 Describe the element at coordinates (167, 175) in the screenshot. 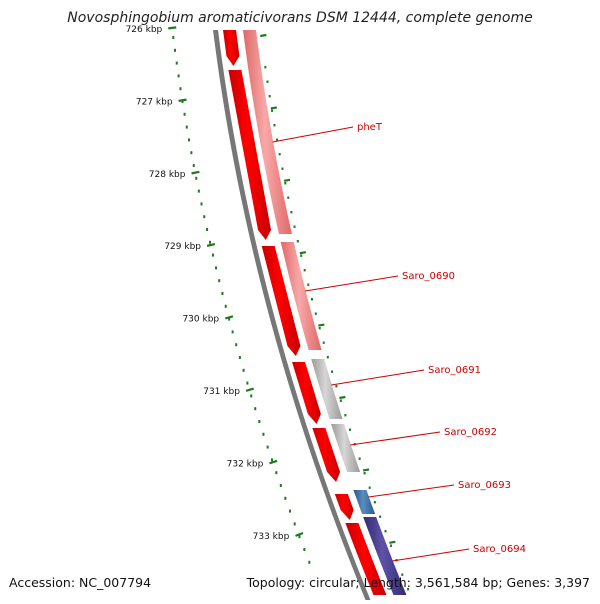

I see `kbp-label: 728 kbp` at that location.